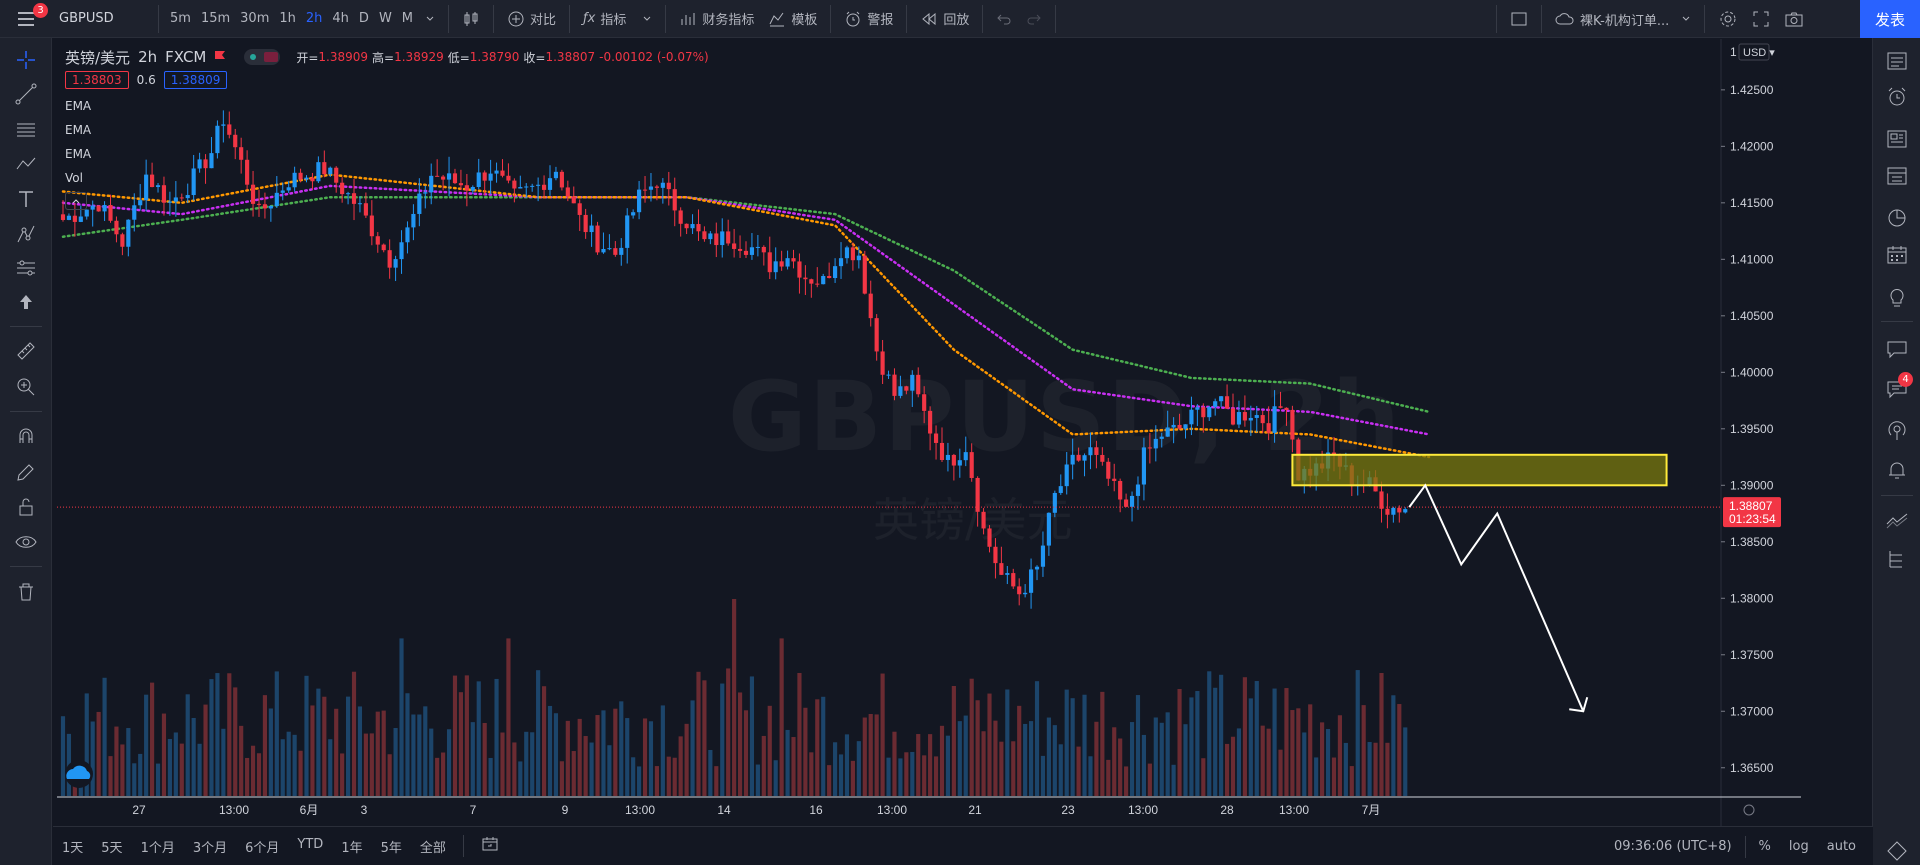  Describe the element at coordinates (220, 57) in the screenshot. I see `flag-icon` at that location.